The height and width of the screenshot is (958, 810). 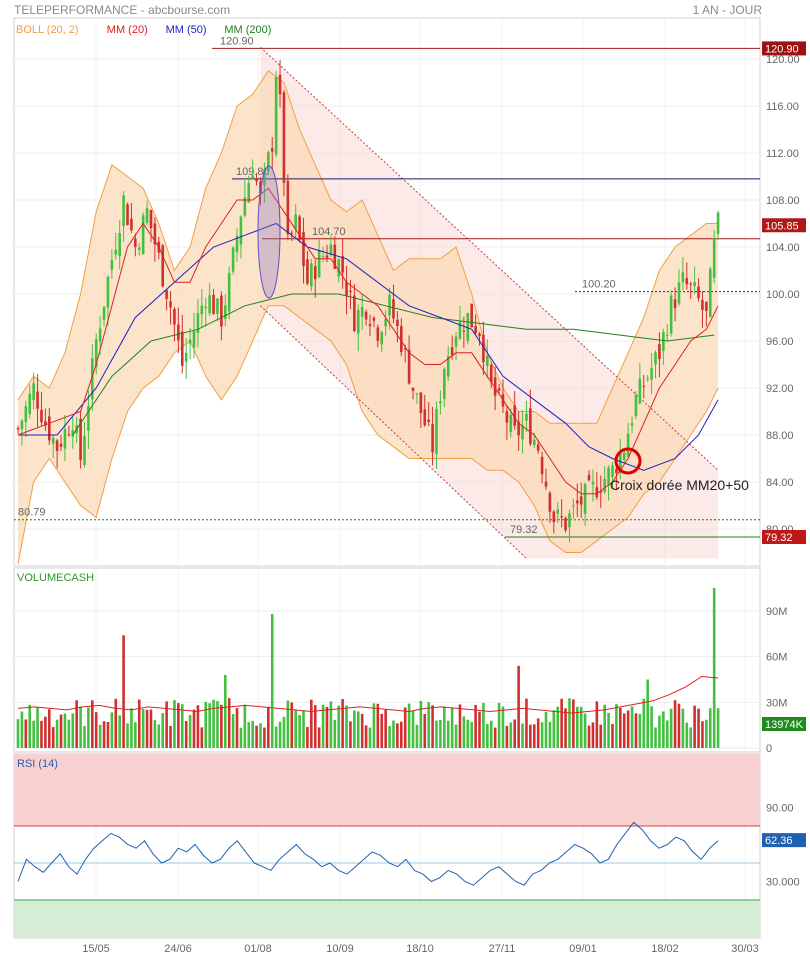 What do you see at coordinates (780, 483) in the screenshot?
I see `price-y-tick: 84.00` at bounding box center [780, 483].